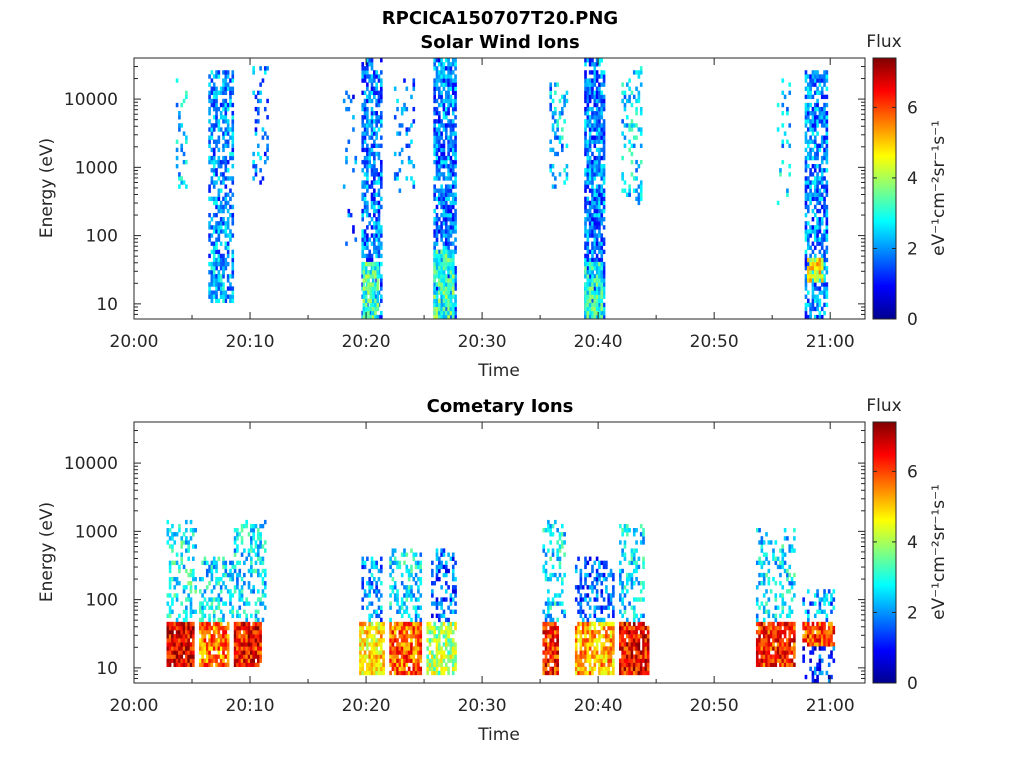  What do you see at coordinates (250, 342) in the screenshot?
I see `x-tick-label: 20:10` at bounding box center [250, 342].